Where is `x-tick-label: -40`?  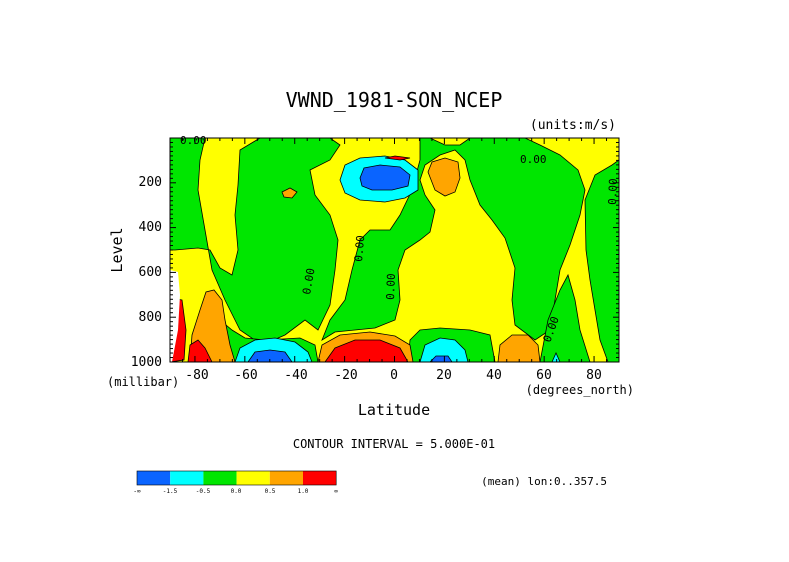
x-tick-label: -40 is located at coordinates (295, 375).